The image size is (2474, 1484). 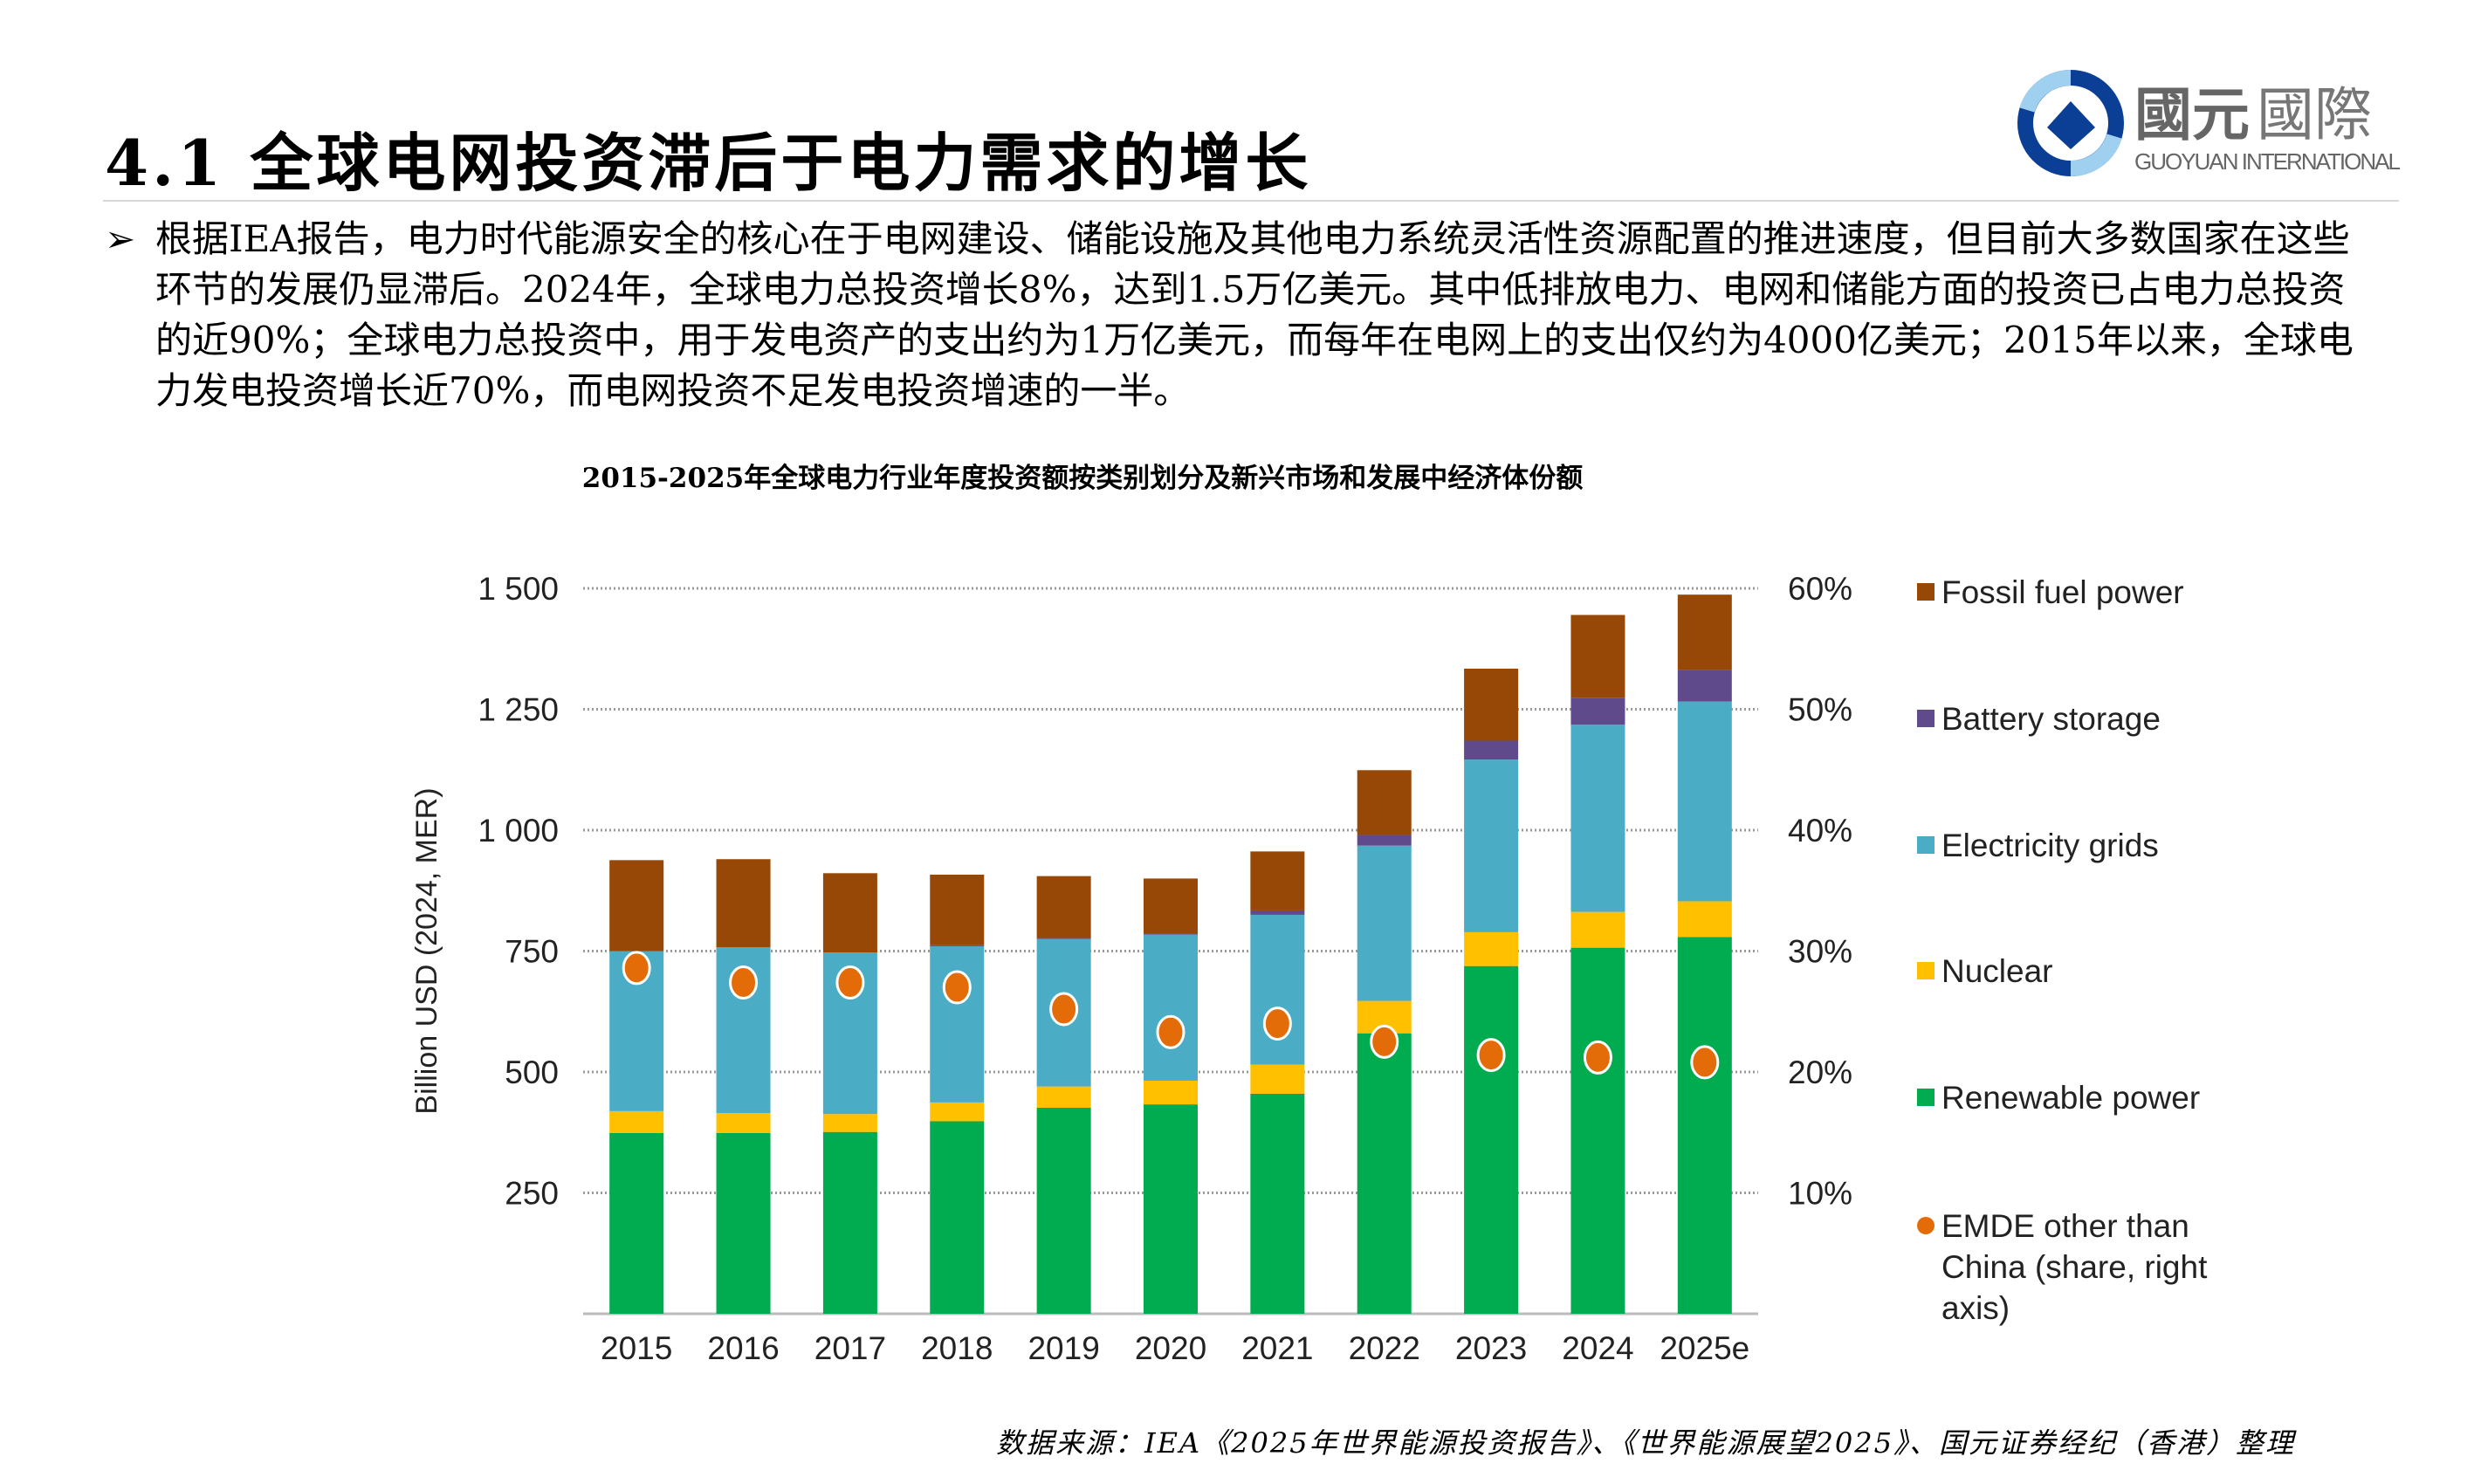 I want to click on y-tick-label: 750, so click(x=532, y=952).